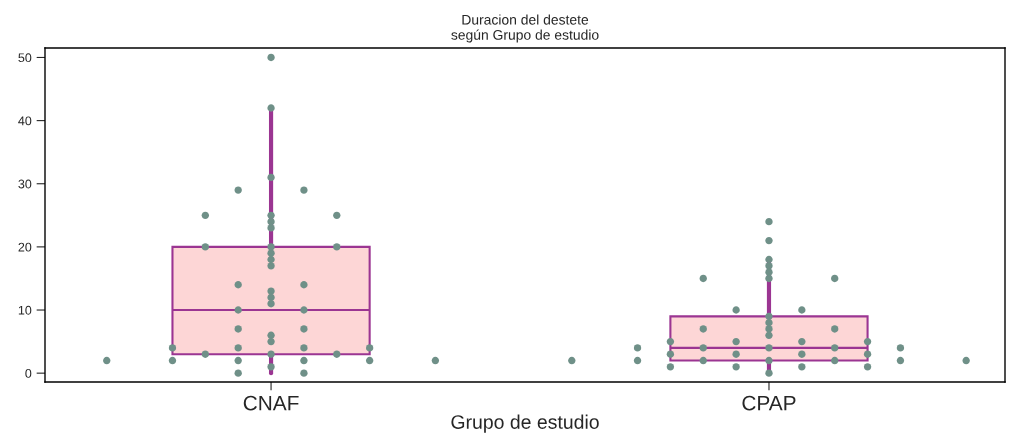 This screenshot has height=437, width=1017. Describe the element at coordinates (25, 184) in the screenshot. I see `y-tick-label: 30` at that location.